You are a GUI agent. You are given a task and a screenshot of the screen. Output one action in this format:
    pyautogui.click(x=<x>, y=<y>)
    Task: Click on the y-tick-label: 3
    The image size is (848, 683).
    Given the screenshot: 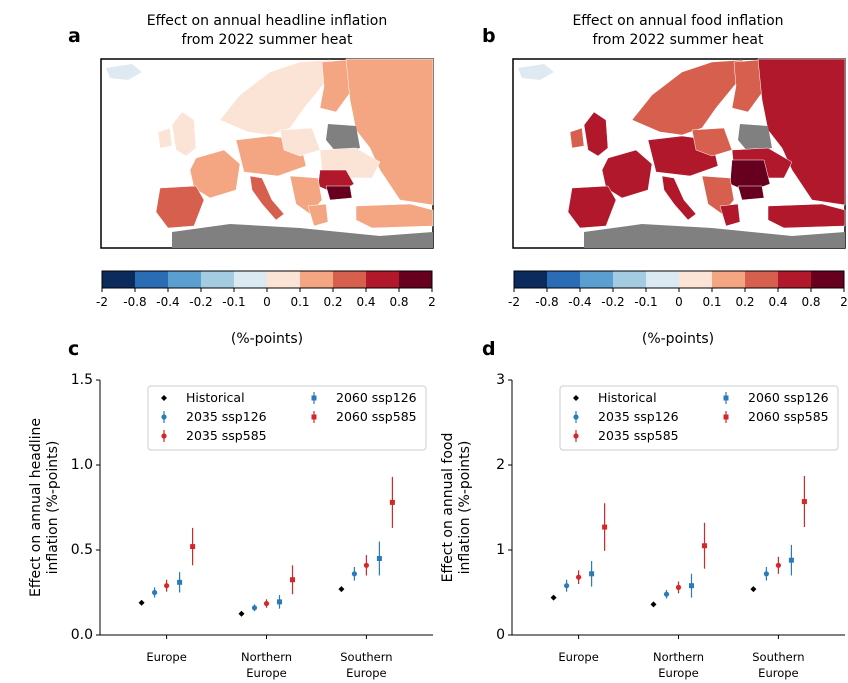 What is the action you would take?
    pyautogui.click(x=500, y=380)
    